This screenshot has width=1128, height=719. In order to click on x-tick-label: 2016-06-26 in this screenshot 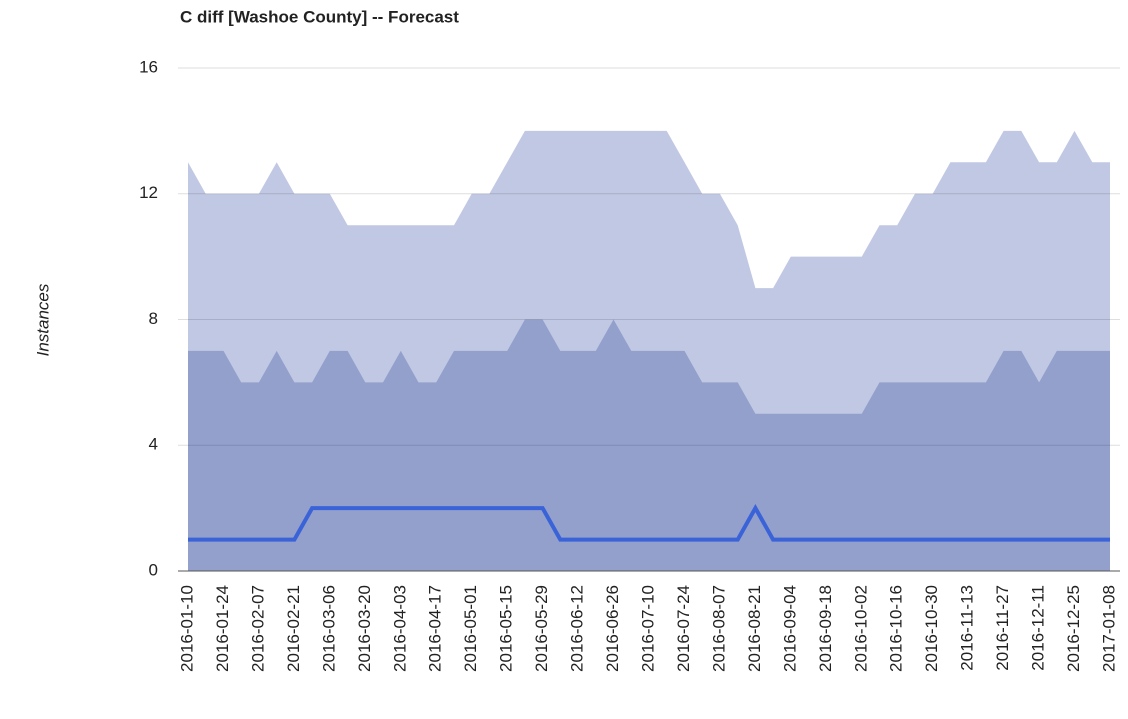, I will do `click(612, 628)`.